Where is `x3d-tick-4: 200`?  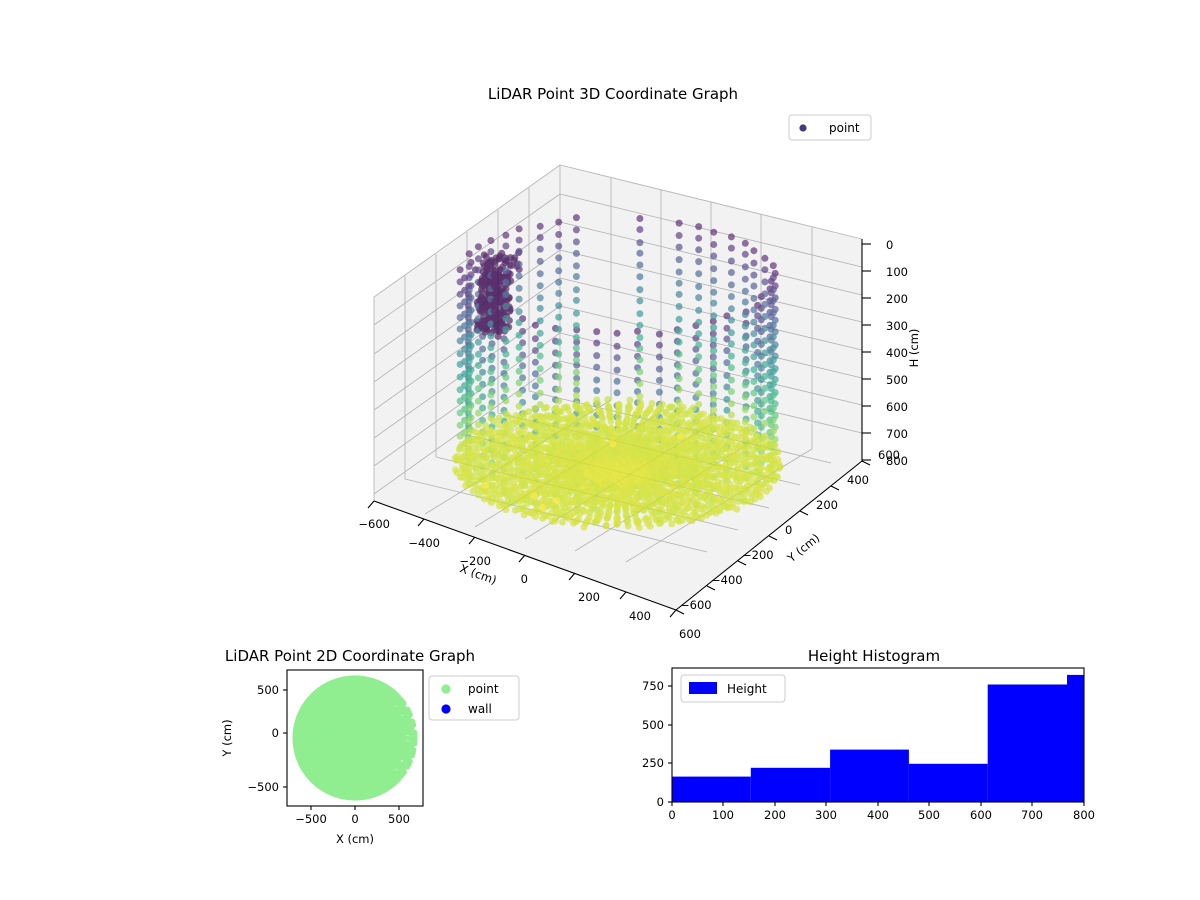 x3d-tick-4: 200 is located at coordinates (589, 597).